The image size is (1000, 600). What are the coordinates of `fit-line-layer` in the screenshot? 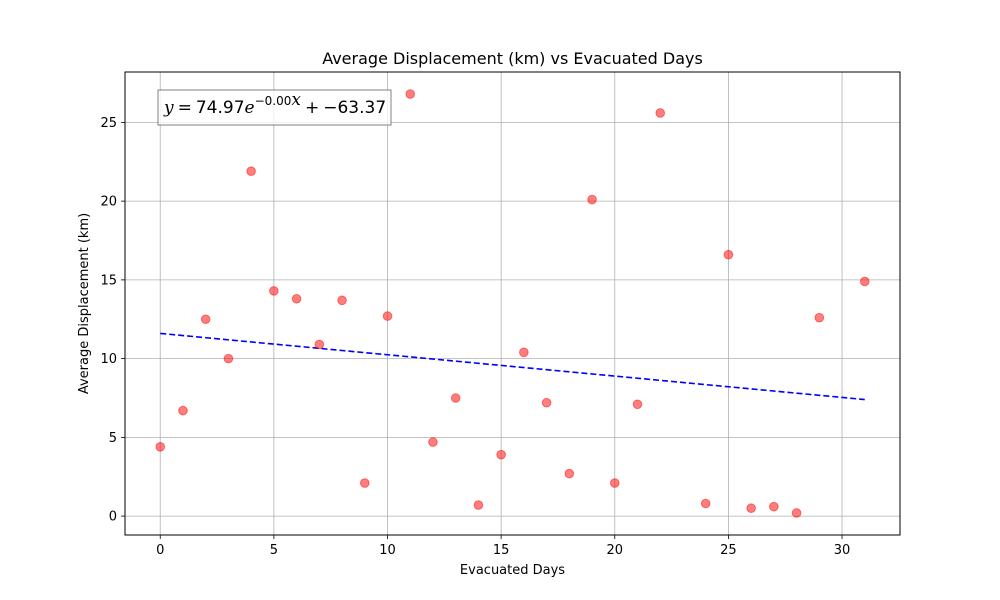 It's located at (512, 366).